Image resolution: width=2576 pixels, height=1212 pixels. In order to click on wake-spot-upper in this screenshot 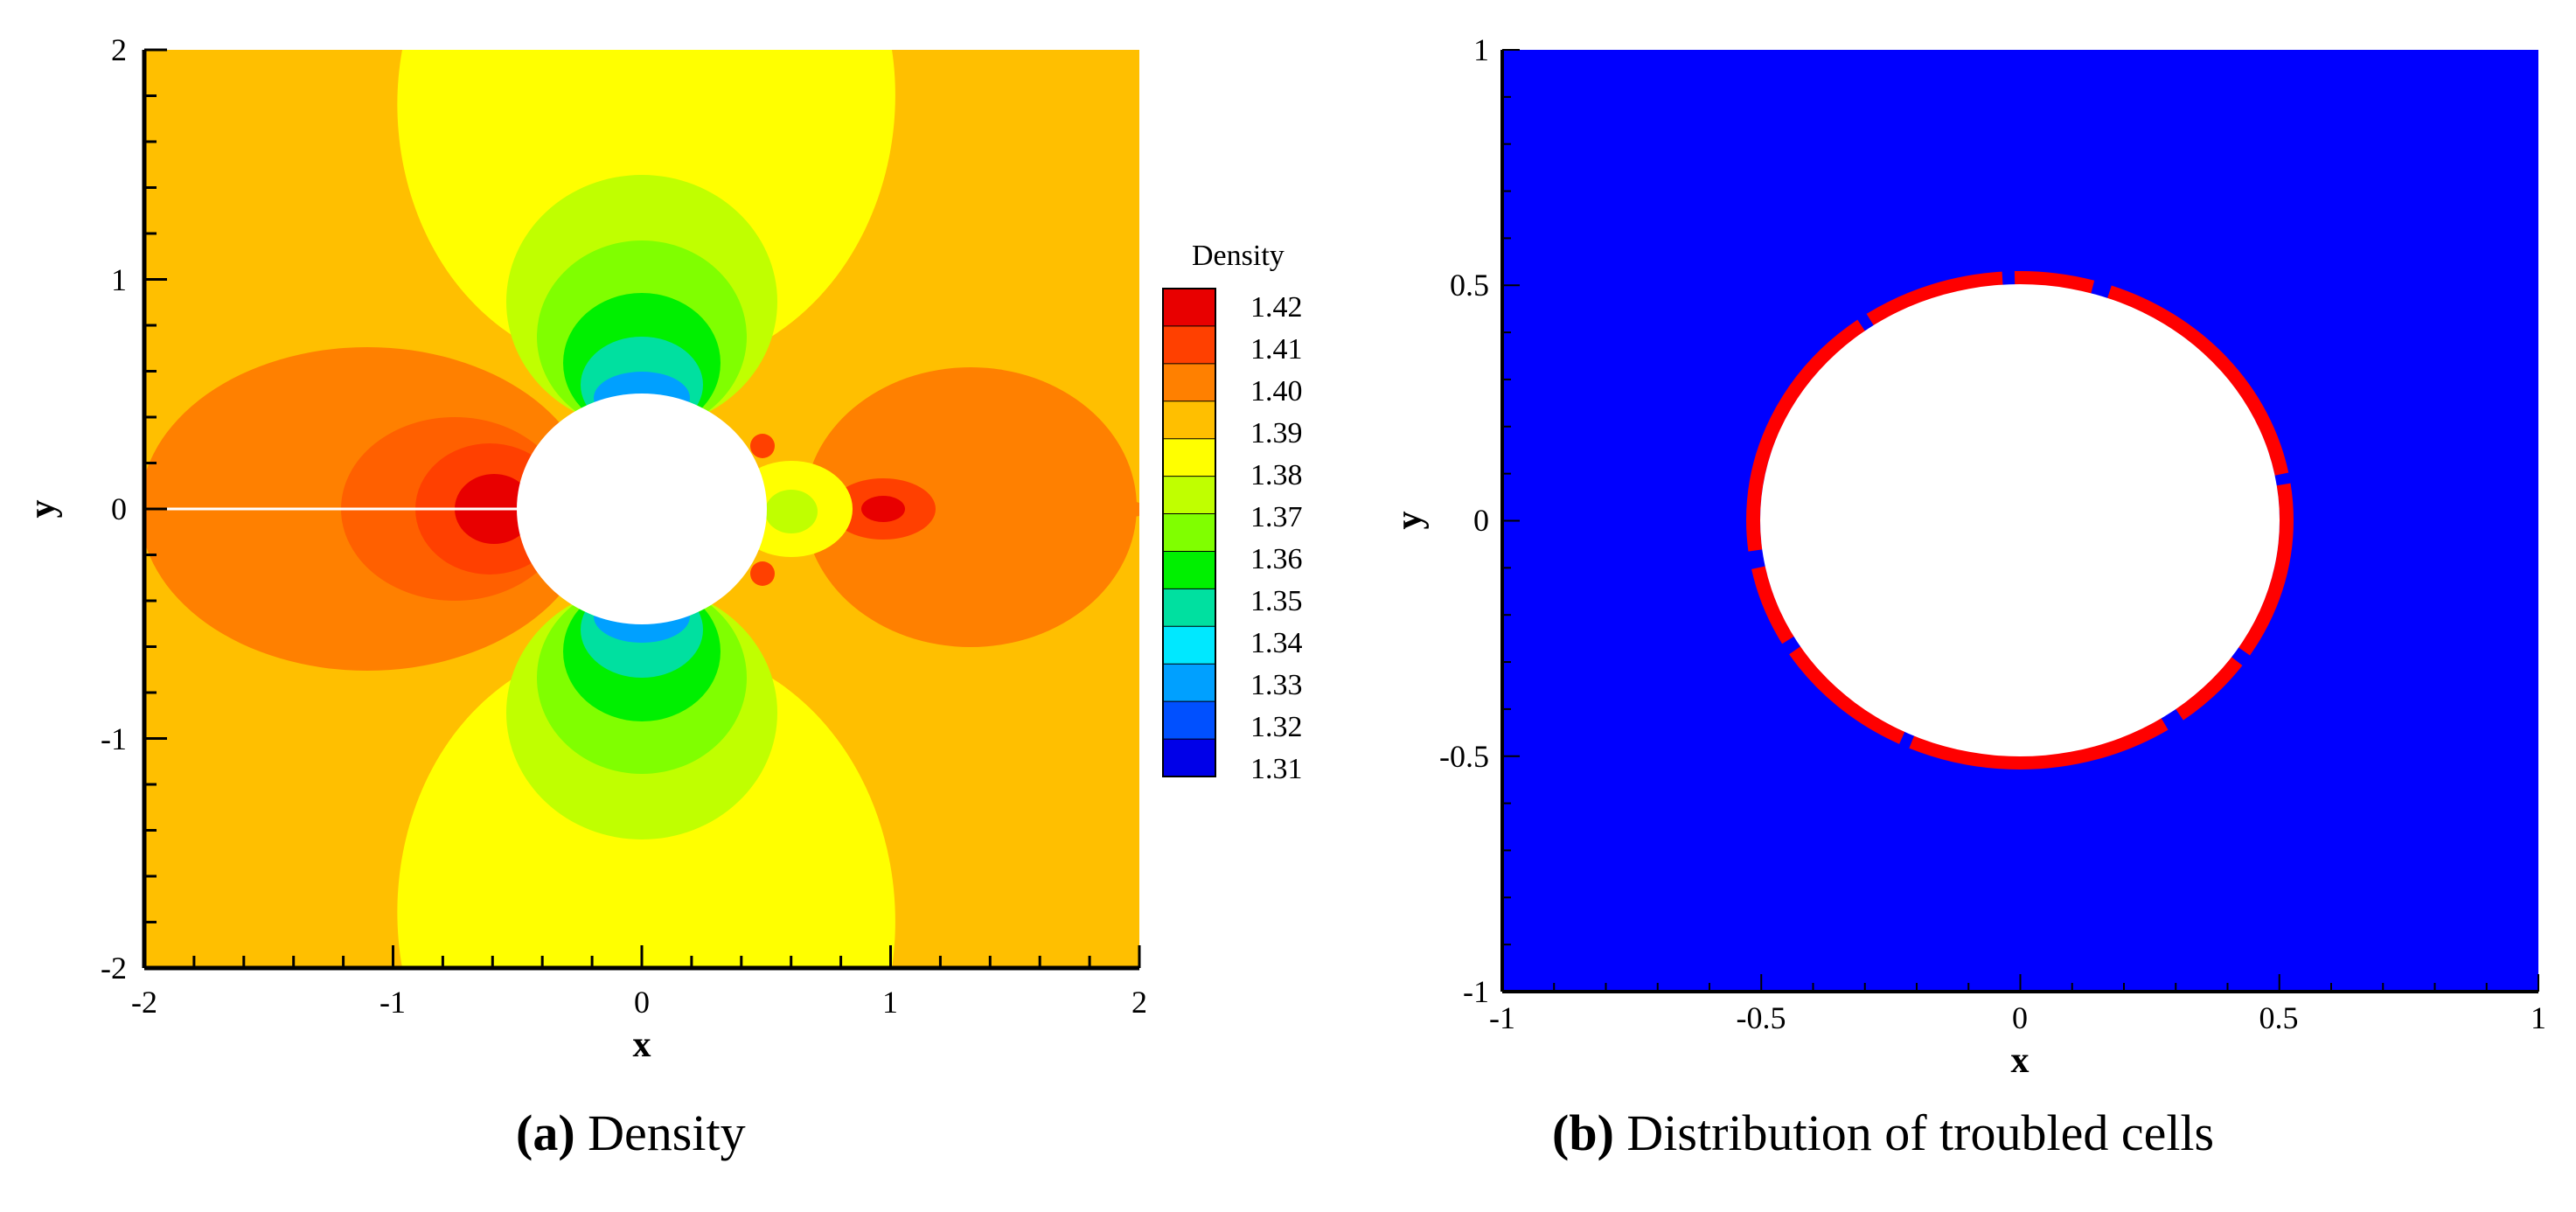, I will do `click(762, 446)`.